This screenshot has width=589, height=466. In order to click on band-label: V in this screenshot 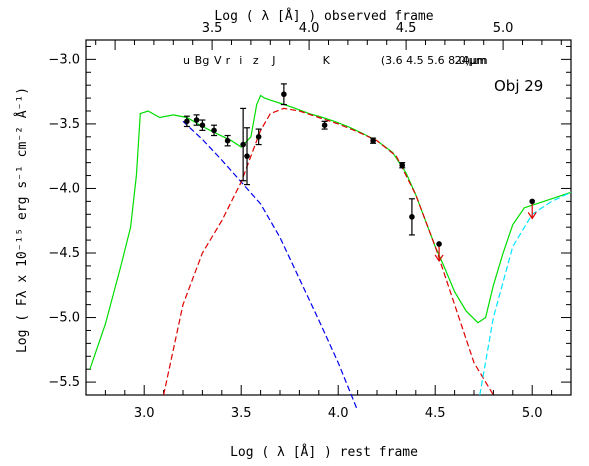, I will do `click(218, 60)`.